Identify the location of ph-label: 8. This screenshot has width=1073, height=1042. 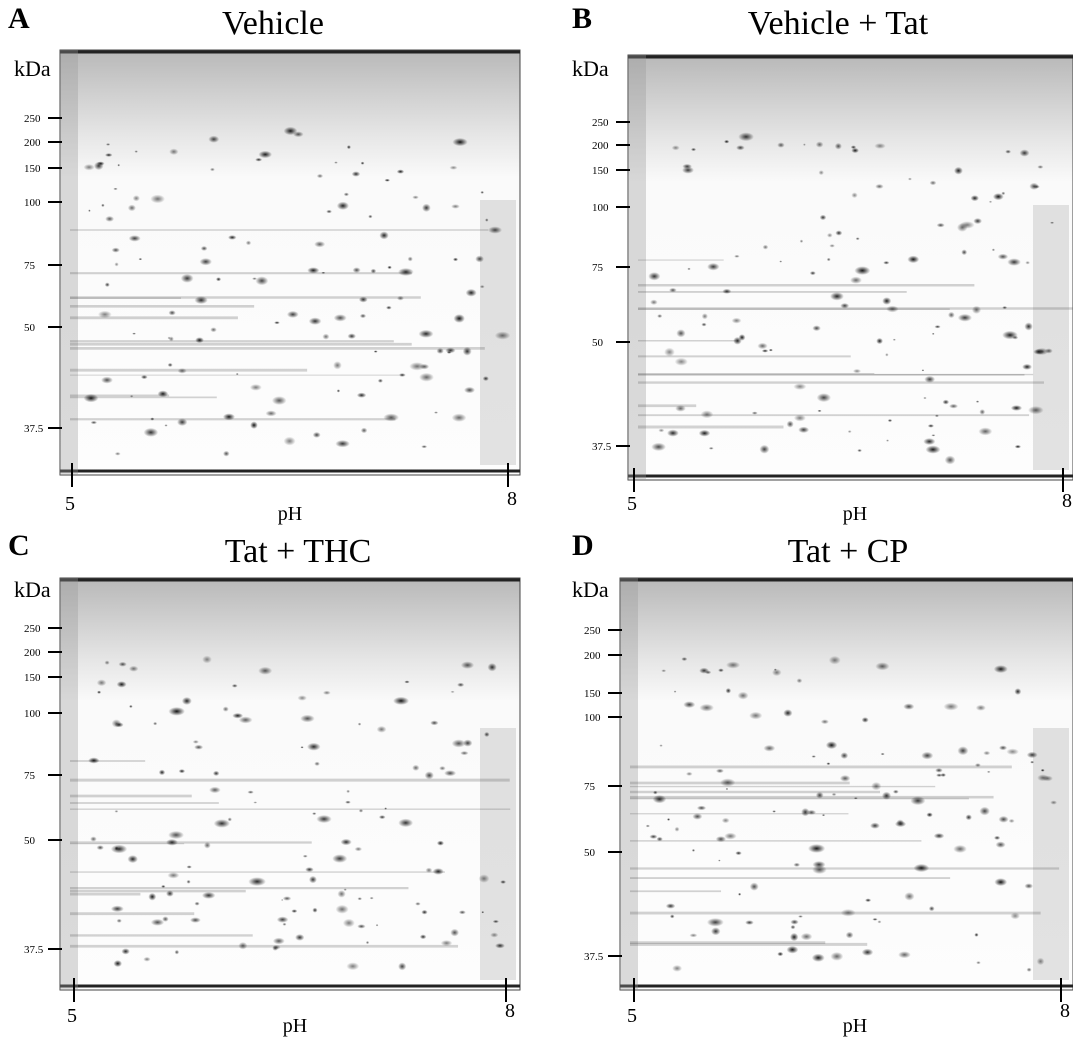
(1067, 501).